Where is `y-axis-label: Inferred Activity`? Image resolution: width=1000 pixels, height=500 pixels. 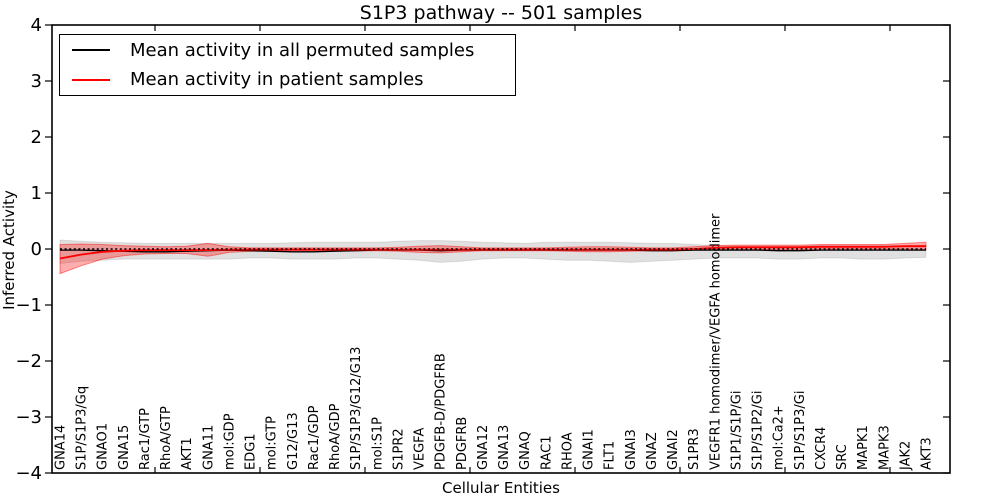
y-axis-label: Inferred Activity is located at coordinates (9, 250).